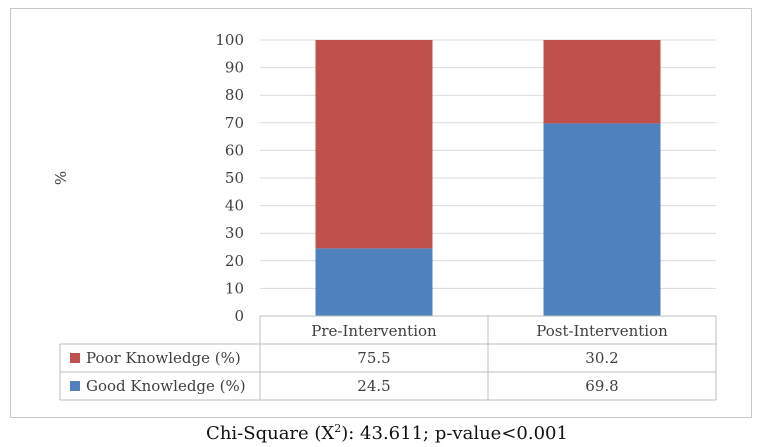 This screenshot has height=447, width=774. I want to click on y-tick-label: 70, so click(234, 123).